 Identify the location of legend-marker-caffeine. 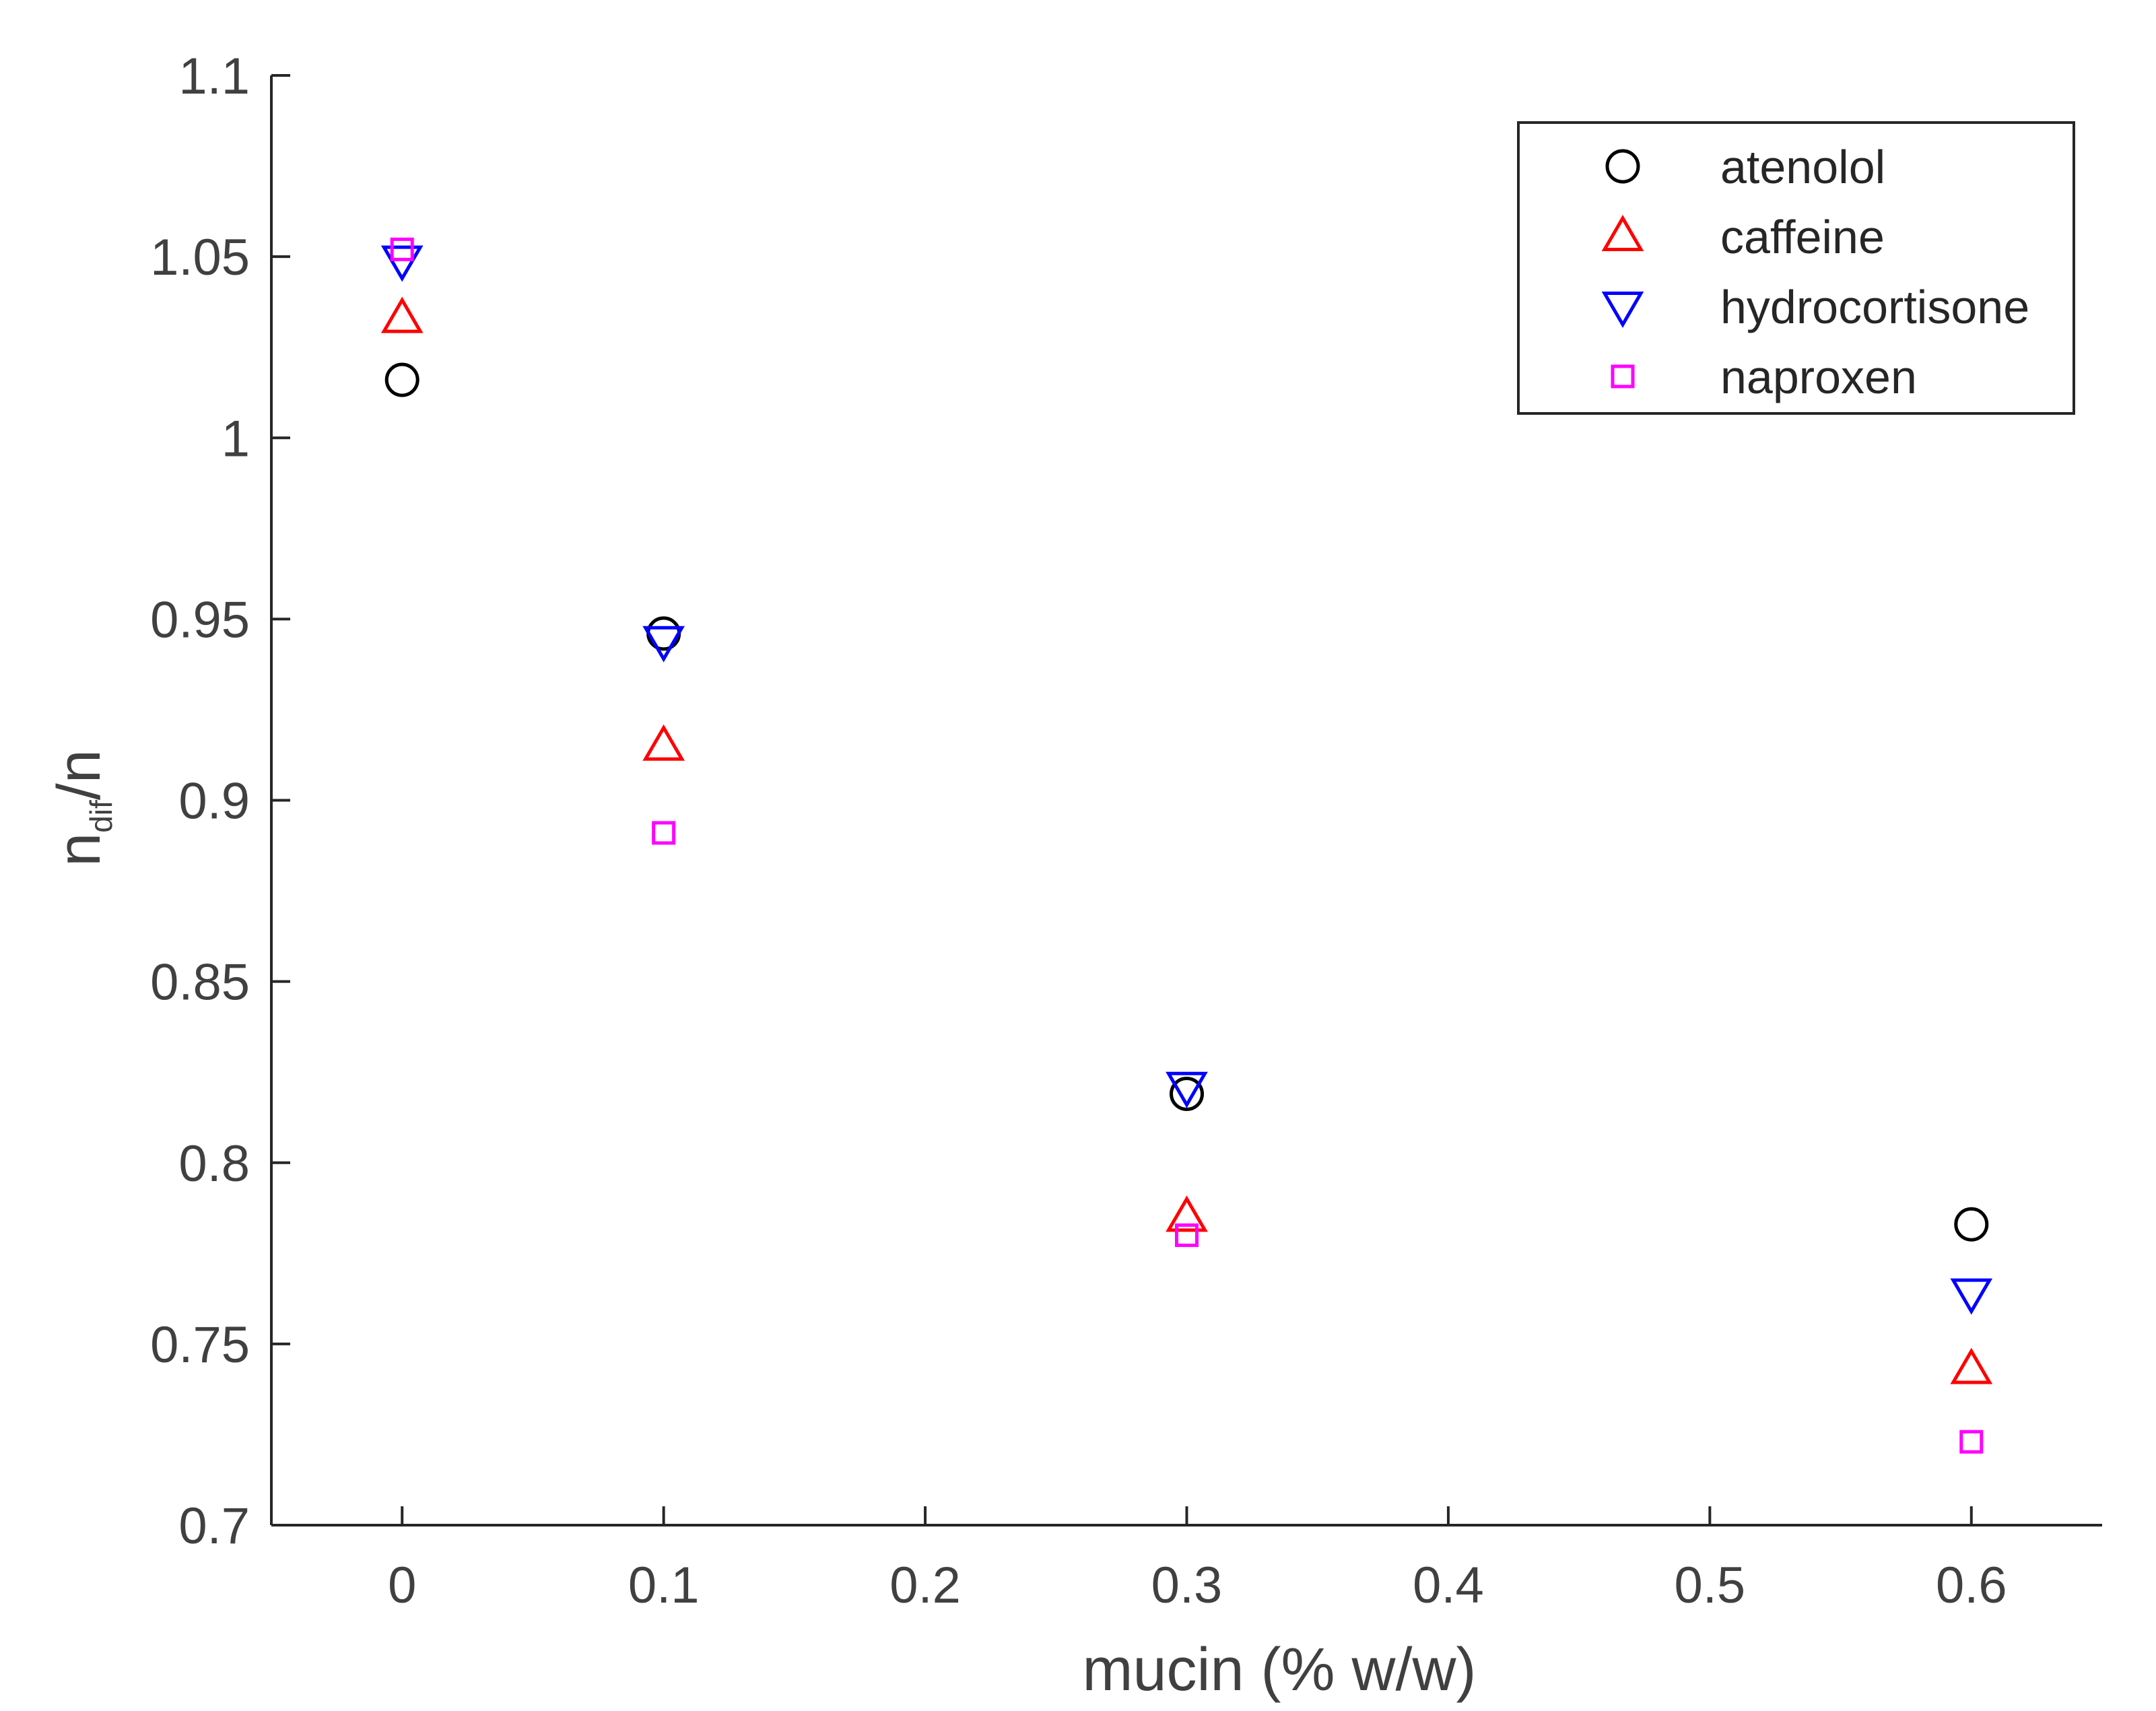
(1622, 233).